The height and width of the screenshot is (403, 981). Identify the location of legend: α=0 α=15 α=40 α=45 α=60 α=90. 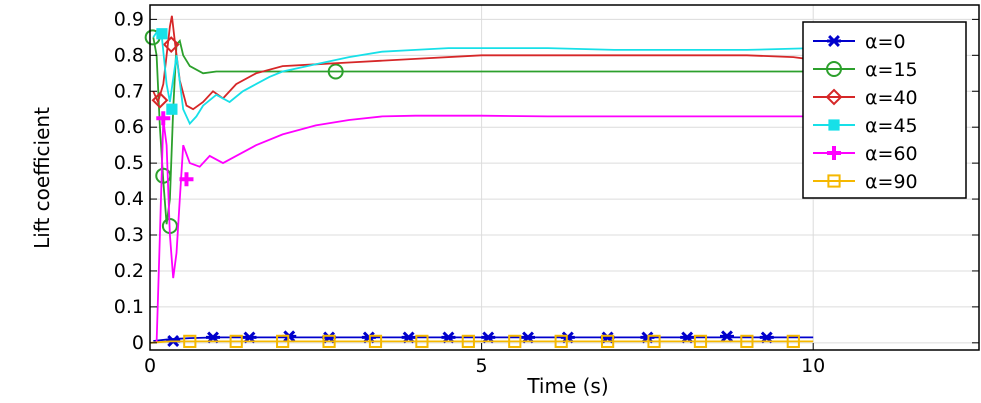
(884, 110).